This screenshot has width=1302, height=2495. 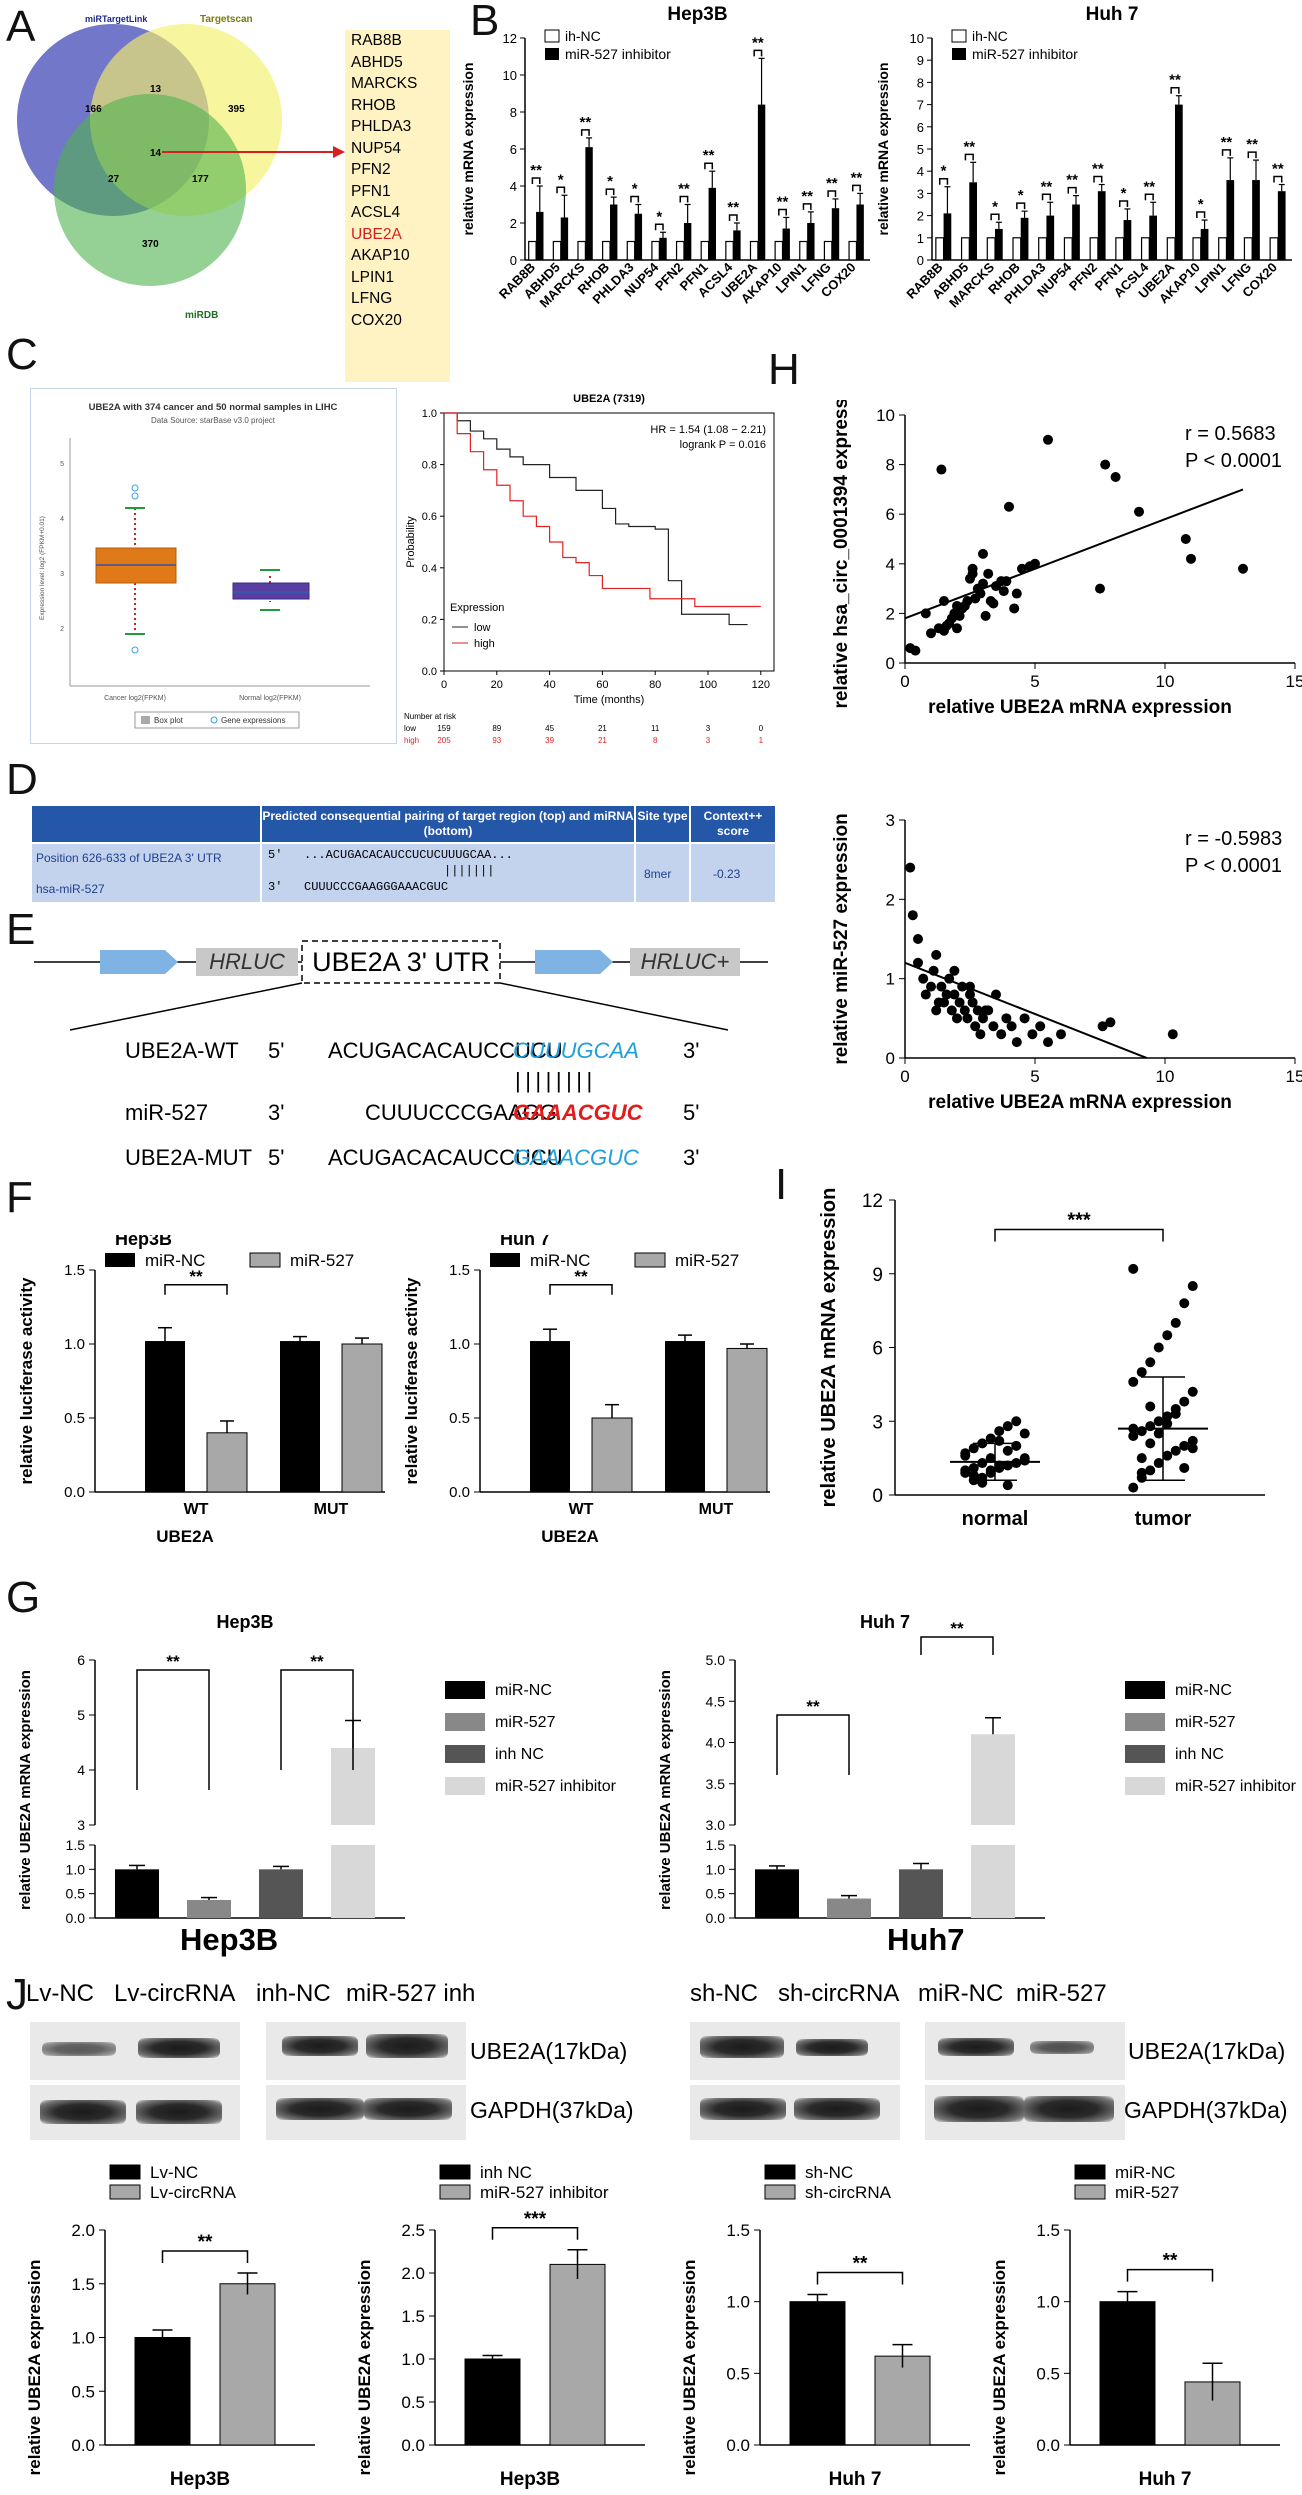 I want to click on km-hr: HR = 1.54 (1.08 − 2.21), so click(x=708, y=430).